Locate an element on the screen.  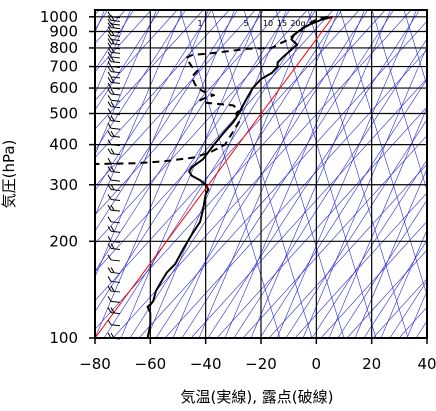
mixing-ratio-label: 5 is located at coordinates (245, 23).